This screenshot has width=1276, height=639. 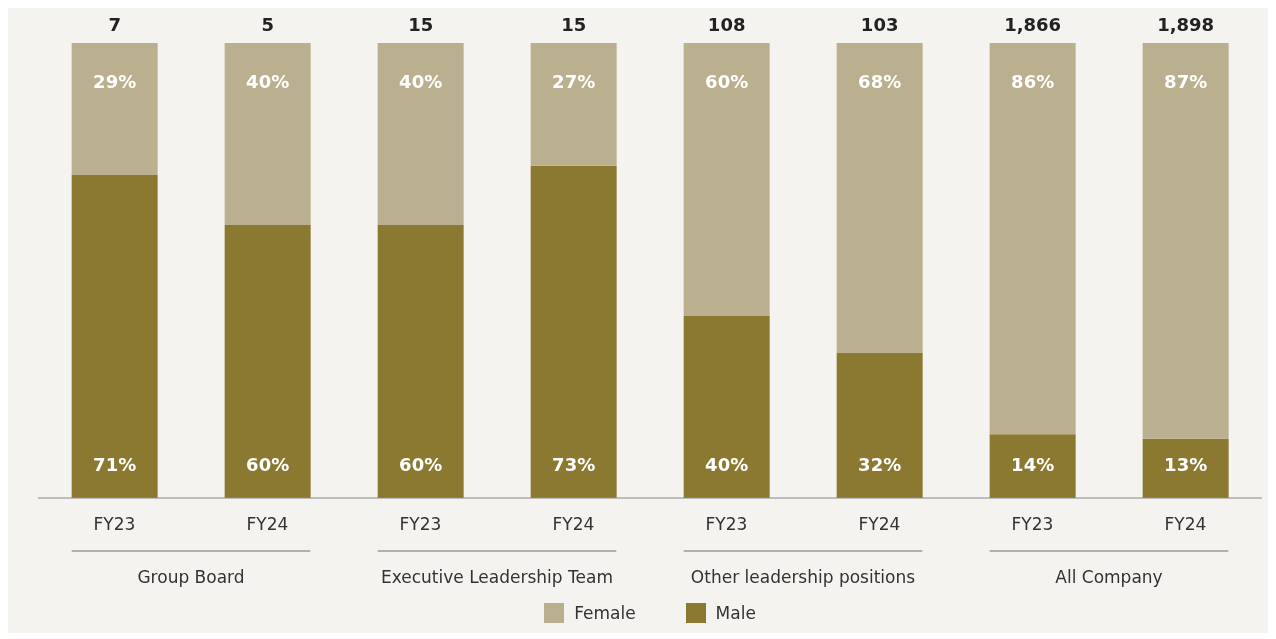 I want to click on data-label: 27%, so click(x=574, y=81).